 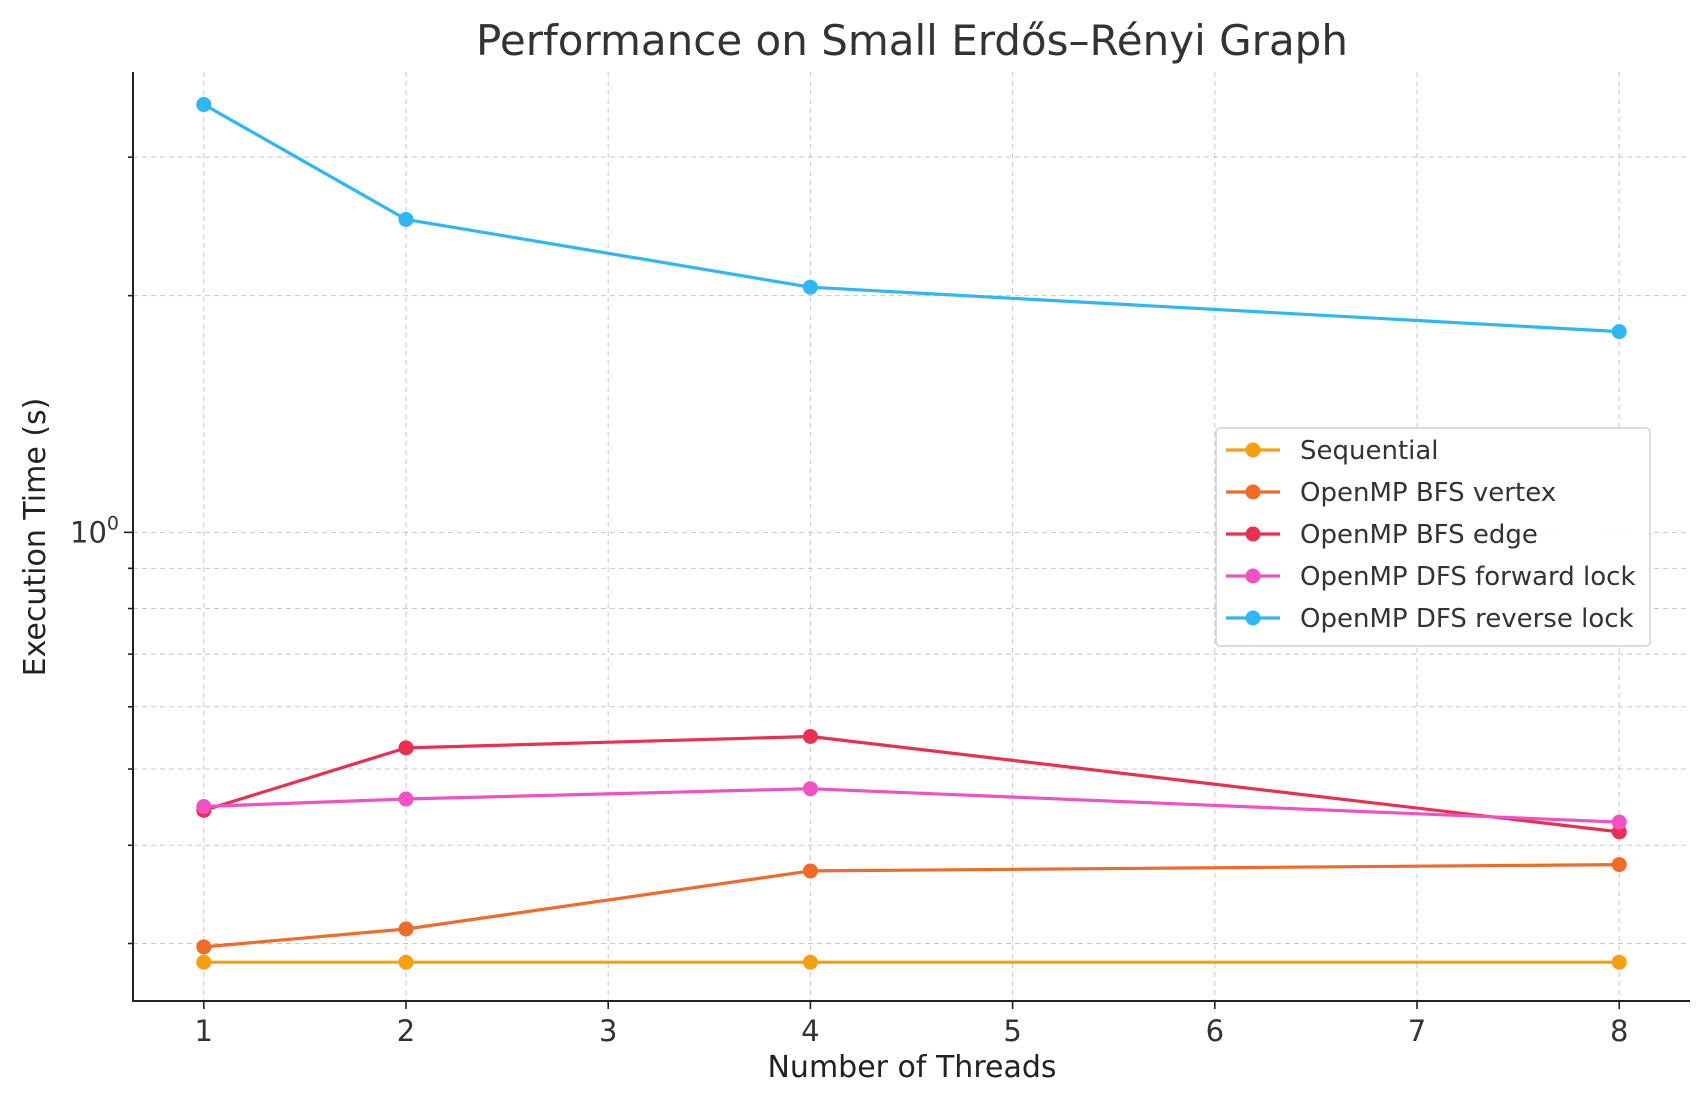 I want to click on legend-label: OpenMP DFS forward lock, so click(x=1468, y=577).